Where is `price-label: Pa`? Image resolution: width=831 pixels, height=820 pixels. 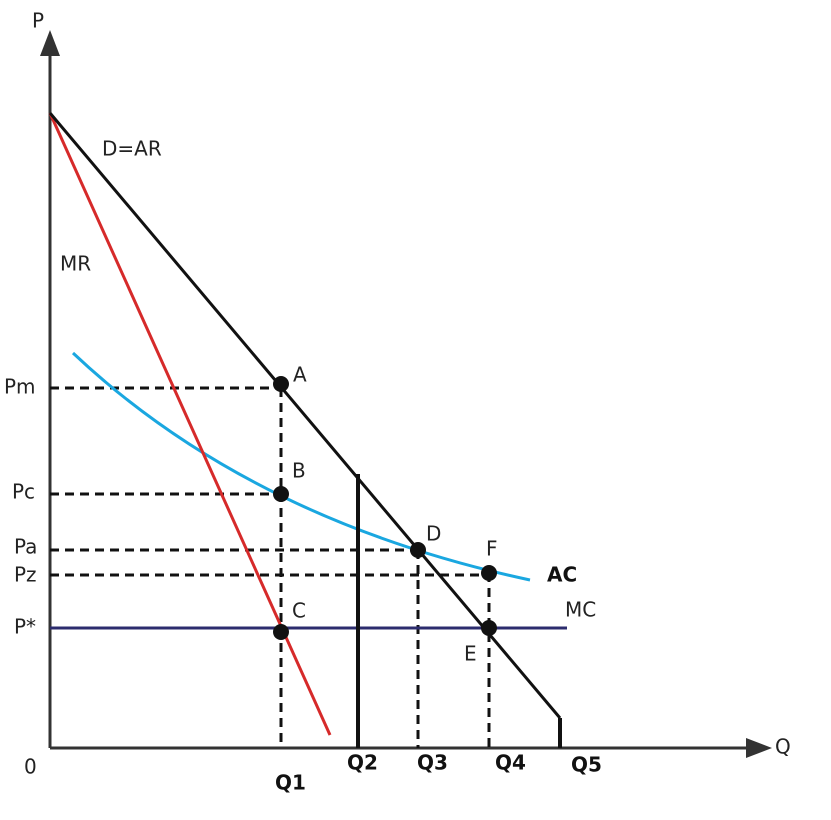 price-label: Pa is located at coordinates (25, 547).